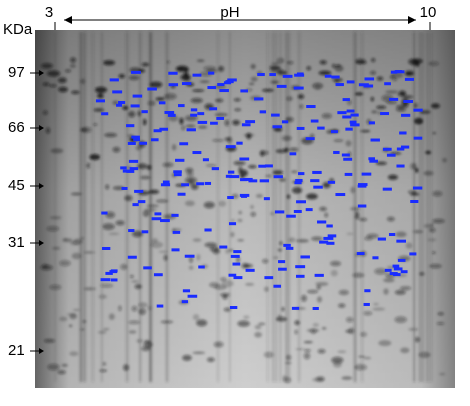  Describe the element at coordinates (41, 73) in the screenshot. I see `marker-arrowhead` at that location.